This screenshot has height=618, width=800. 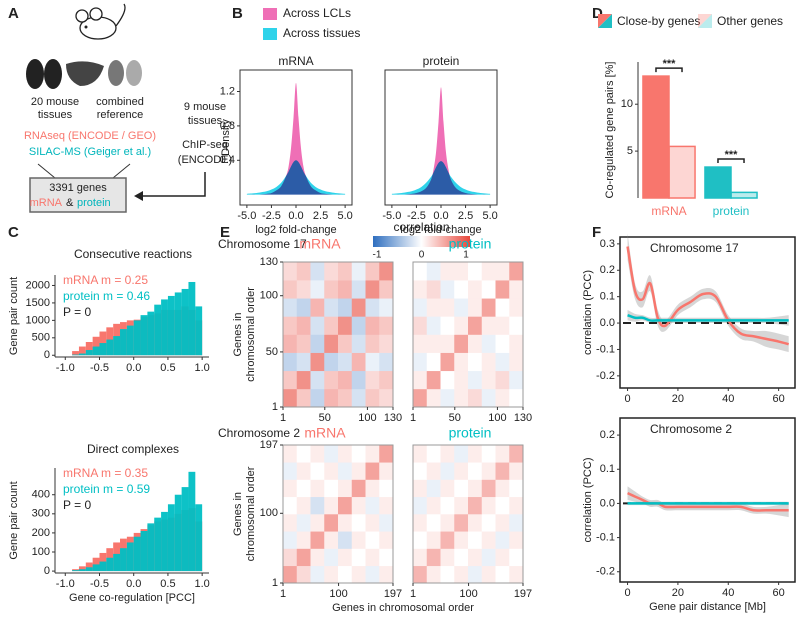 What do you see at coordinates (14, 520) in the screenshot?
I see `y-axis-label: Gene pair count` at bounding box center [14, 520].